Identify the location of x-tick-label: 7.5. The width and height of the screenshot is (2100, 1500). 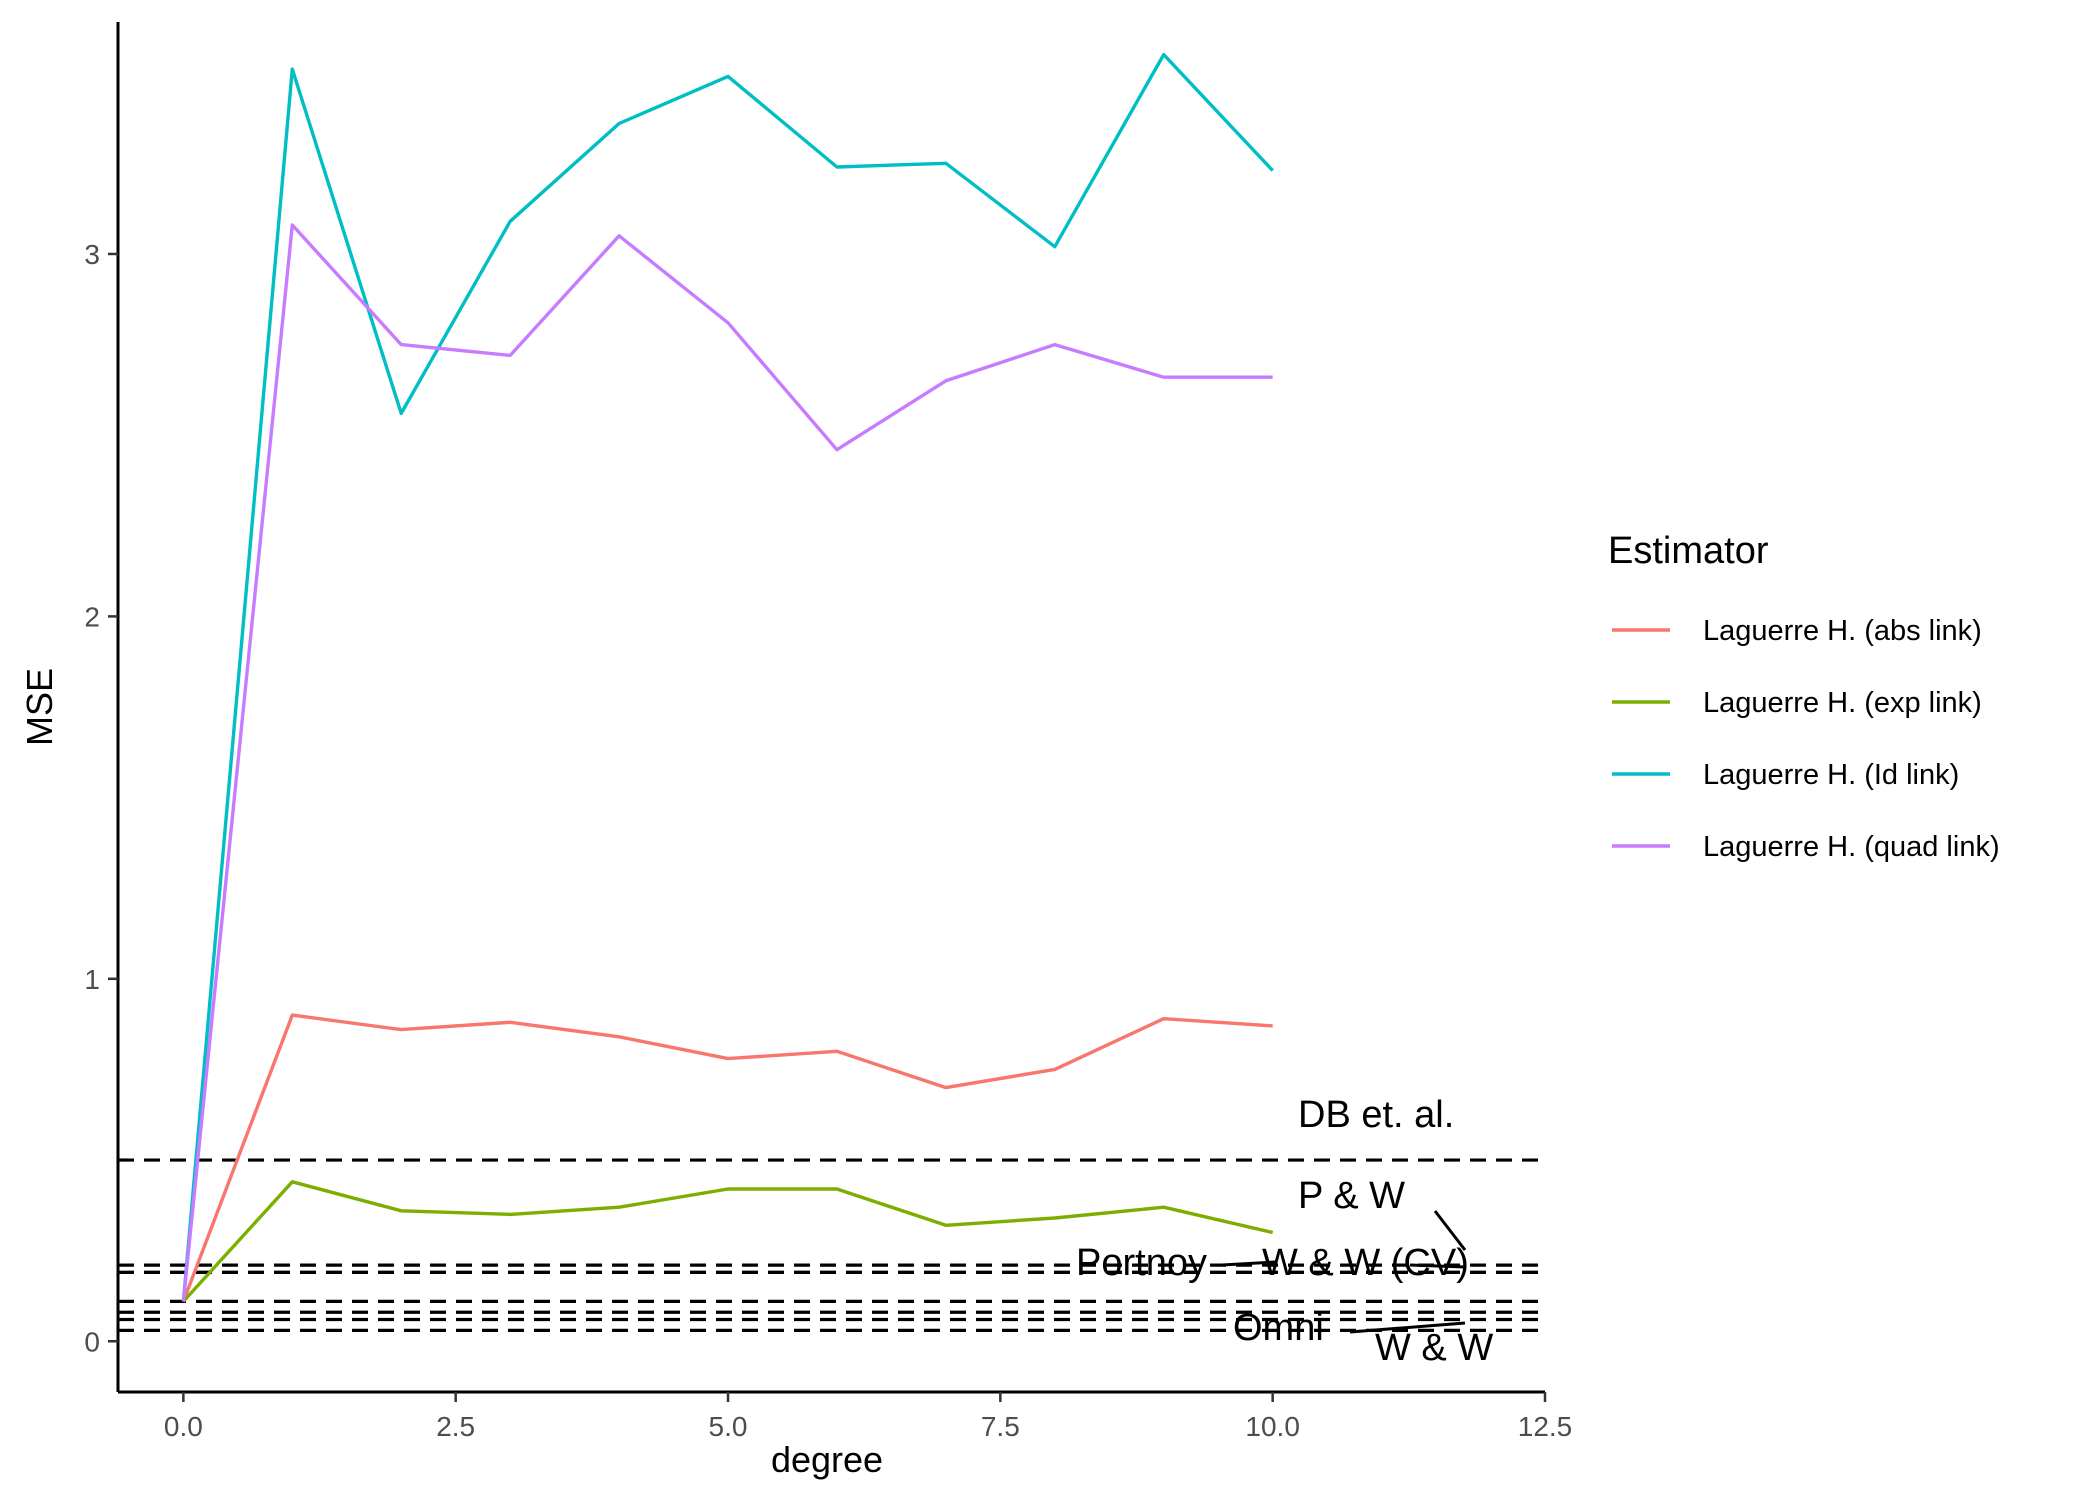
(1000, 1426).